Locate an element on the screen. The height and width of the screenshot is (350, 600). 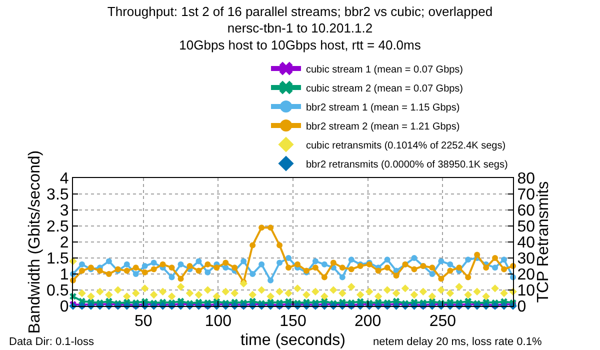
x-tick-label: 250 is located at coordinates (442, 321).